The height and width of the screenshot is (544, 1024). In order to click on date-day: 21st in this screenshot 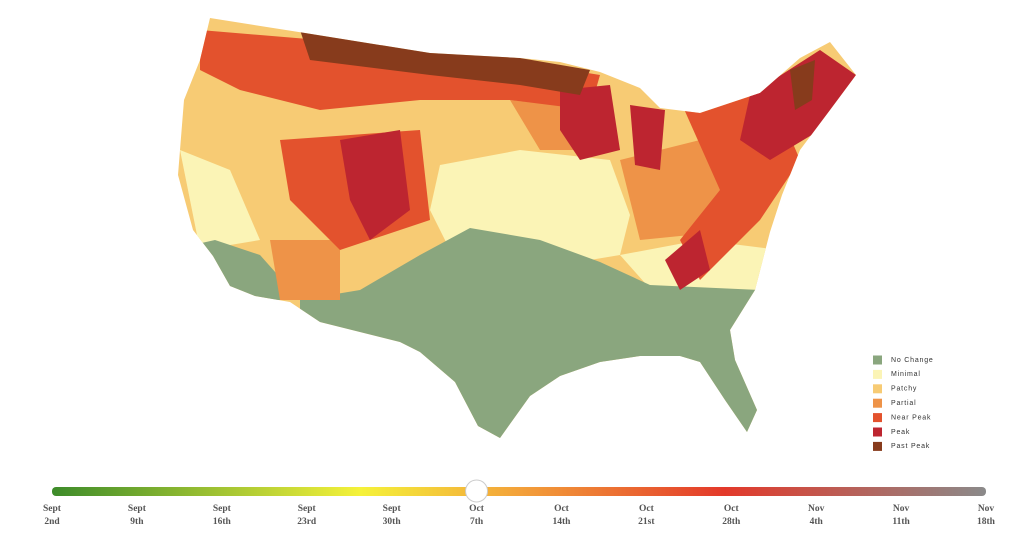, I will do `click(646, 522)`.